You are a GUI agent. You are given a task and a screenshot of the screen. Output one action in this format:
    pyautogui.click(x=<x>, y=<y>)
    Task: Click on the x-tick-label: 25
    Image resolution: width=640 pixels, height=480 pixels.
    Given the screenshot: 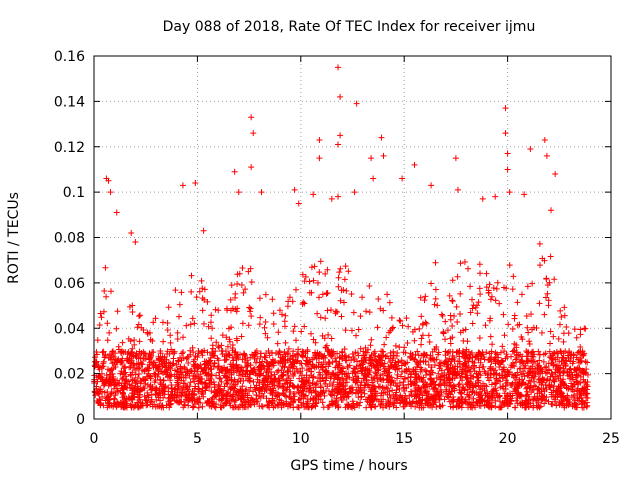 What is the action you would take?
    pyautogui.click(x=611, y=439)
    